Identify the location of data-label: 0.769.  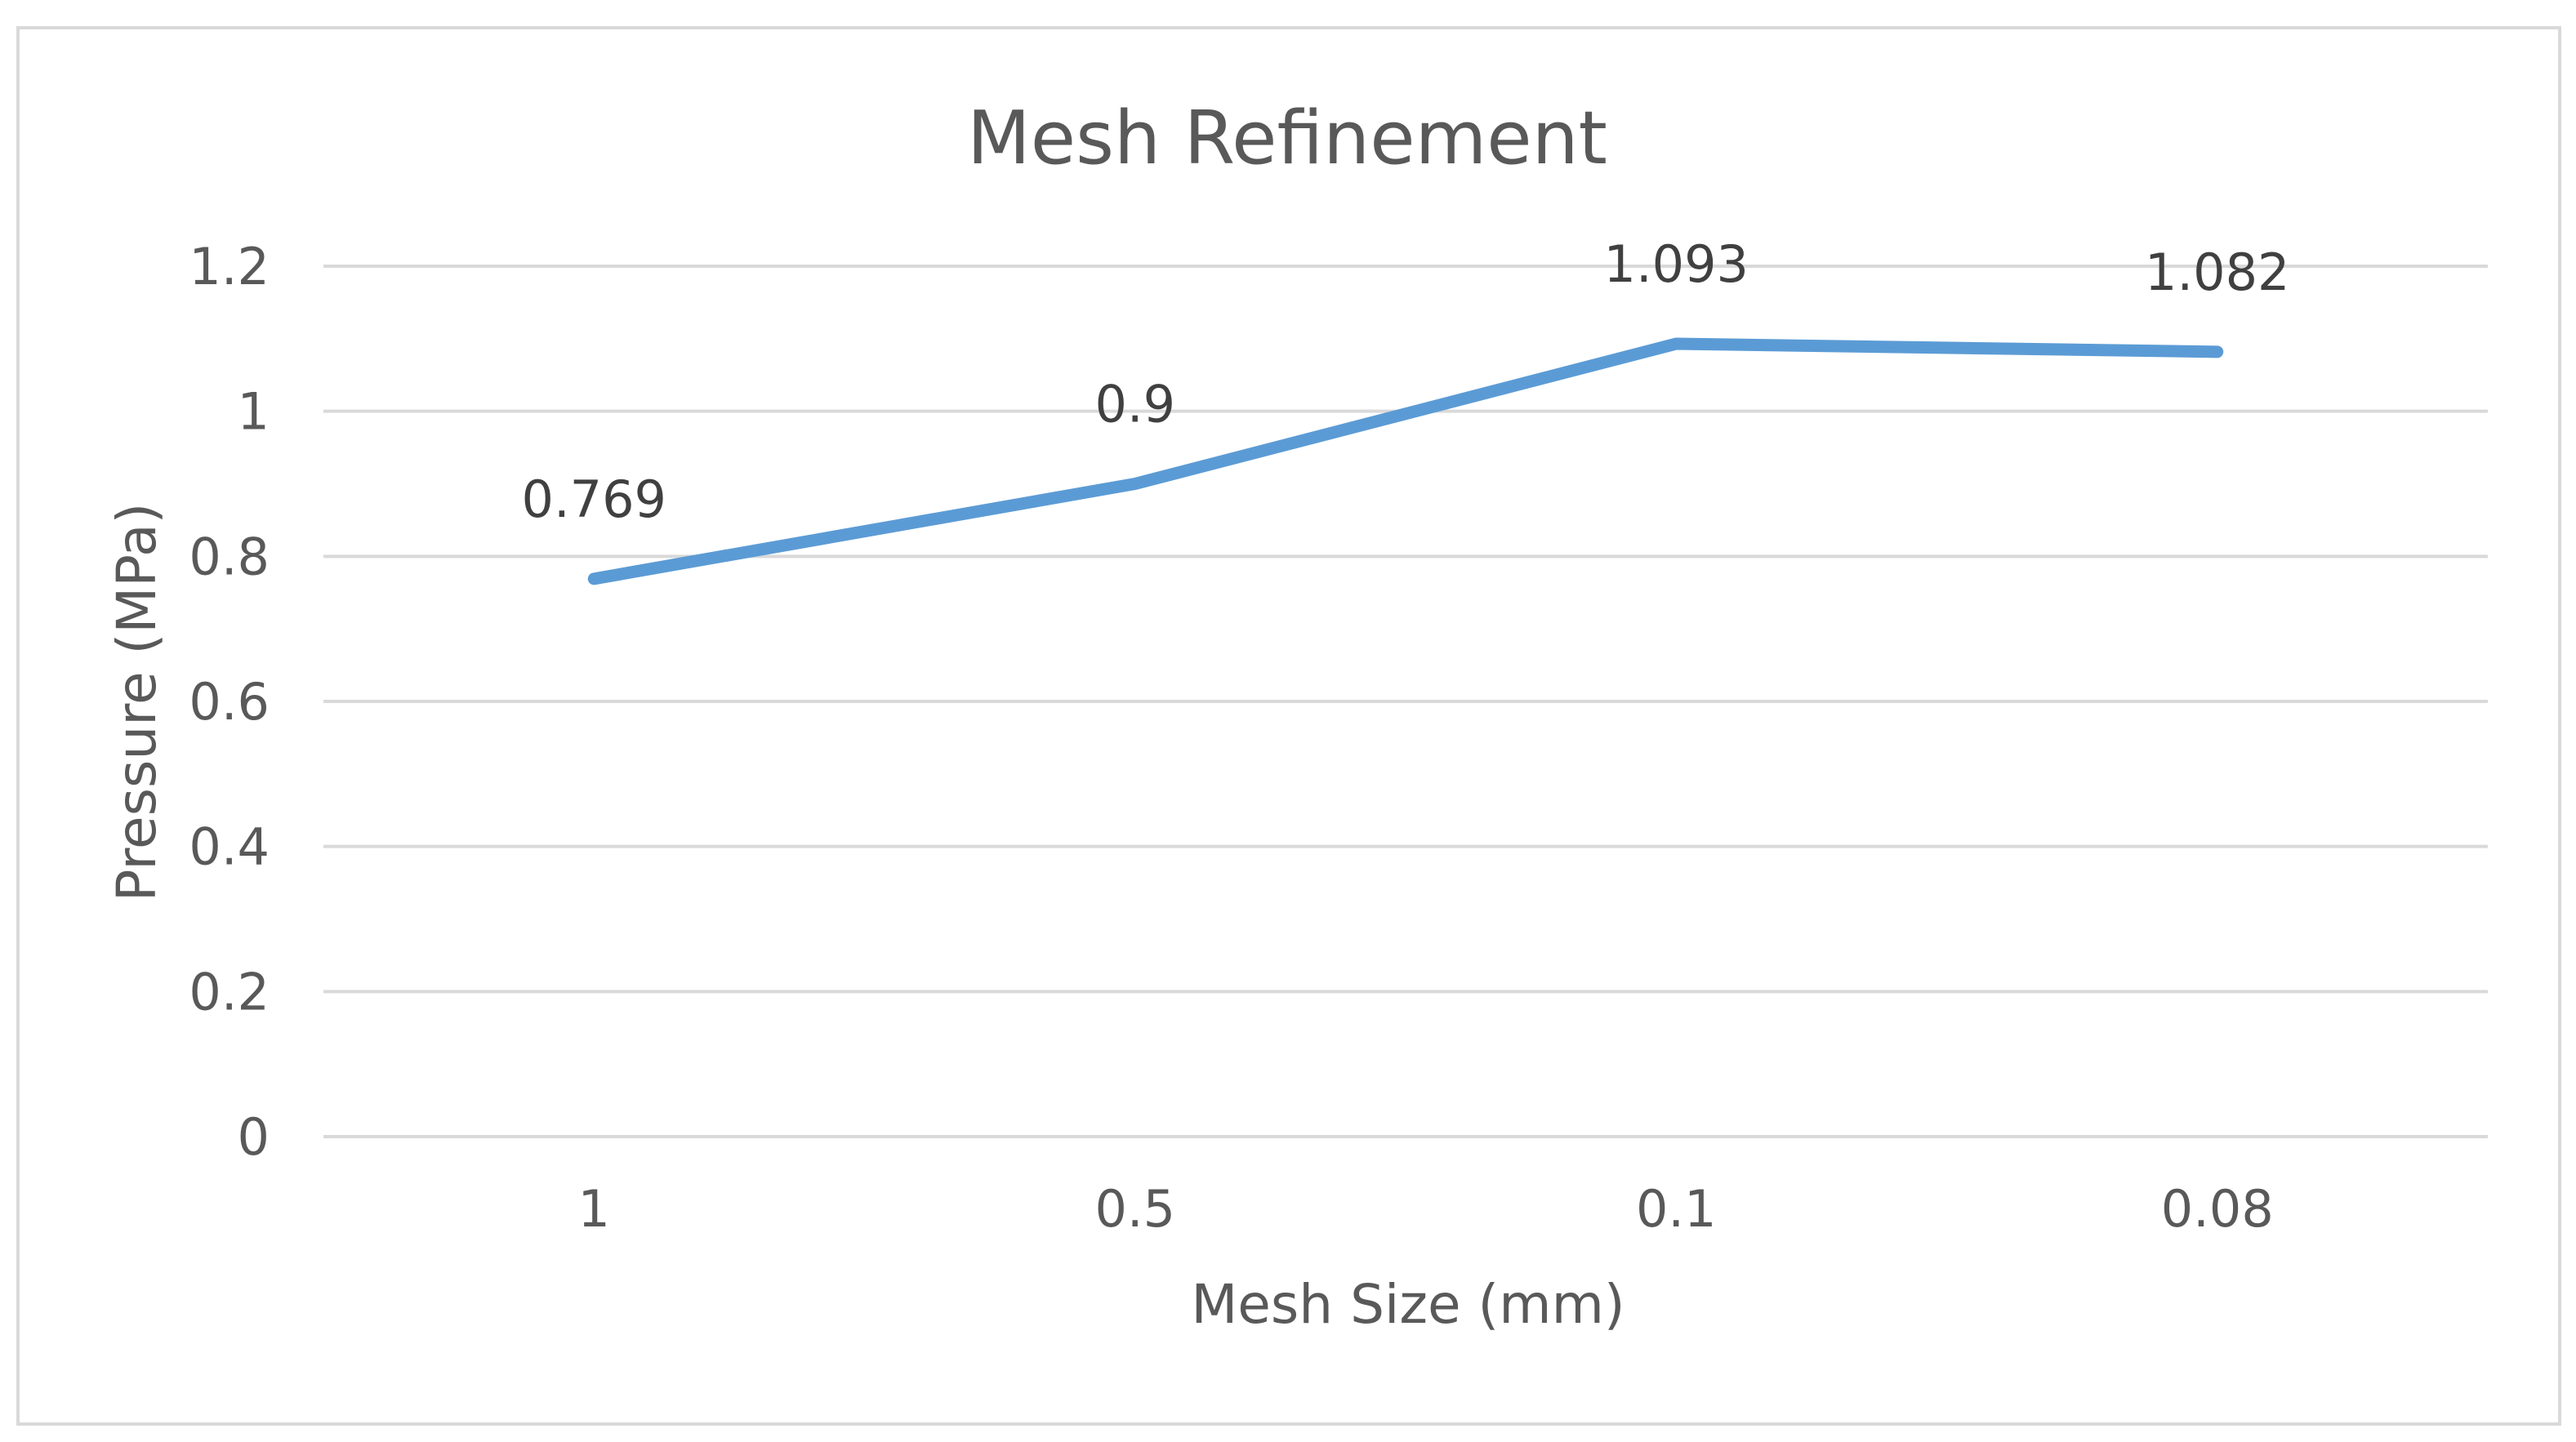
(594, 499).